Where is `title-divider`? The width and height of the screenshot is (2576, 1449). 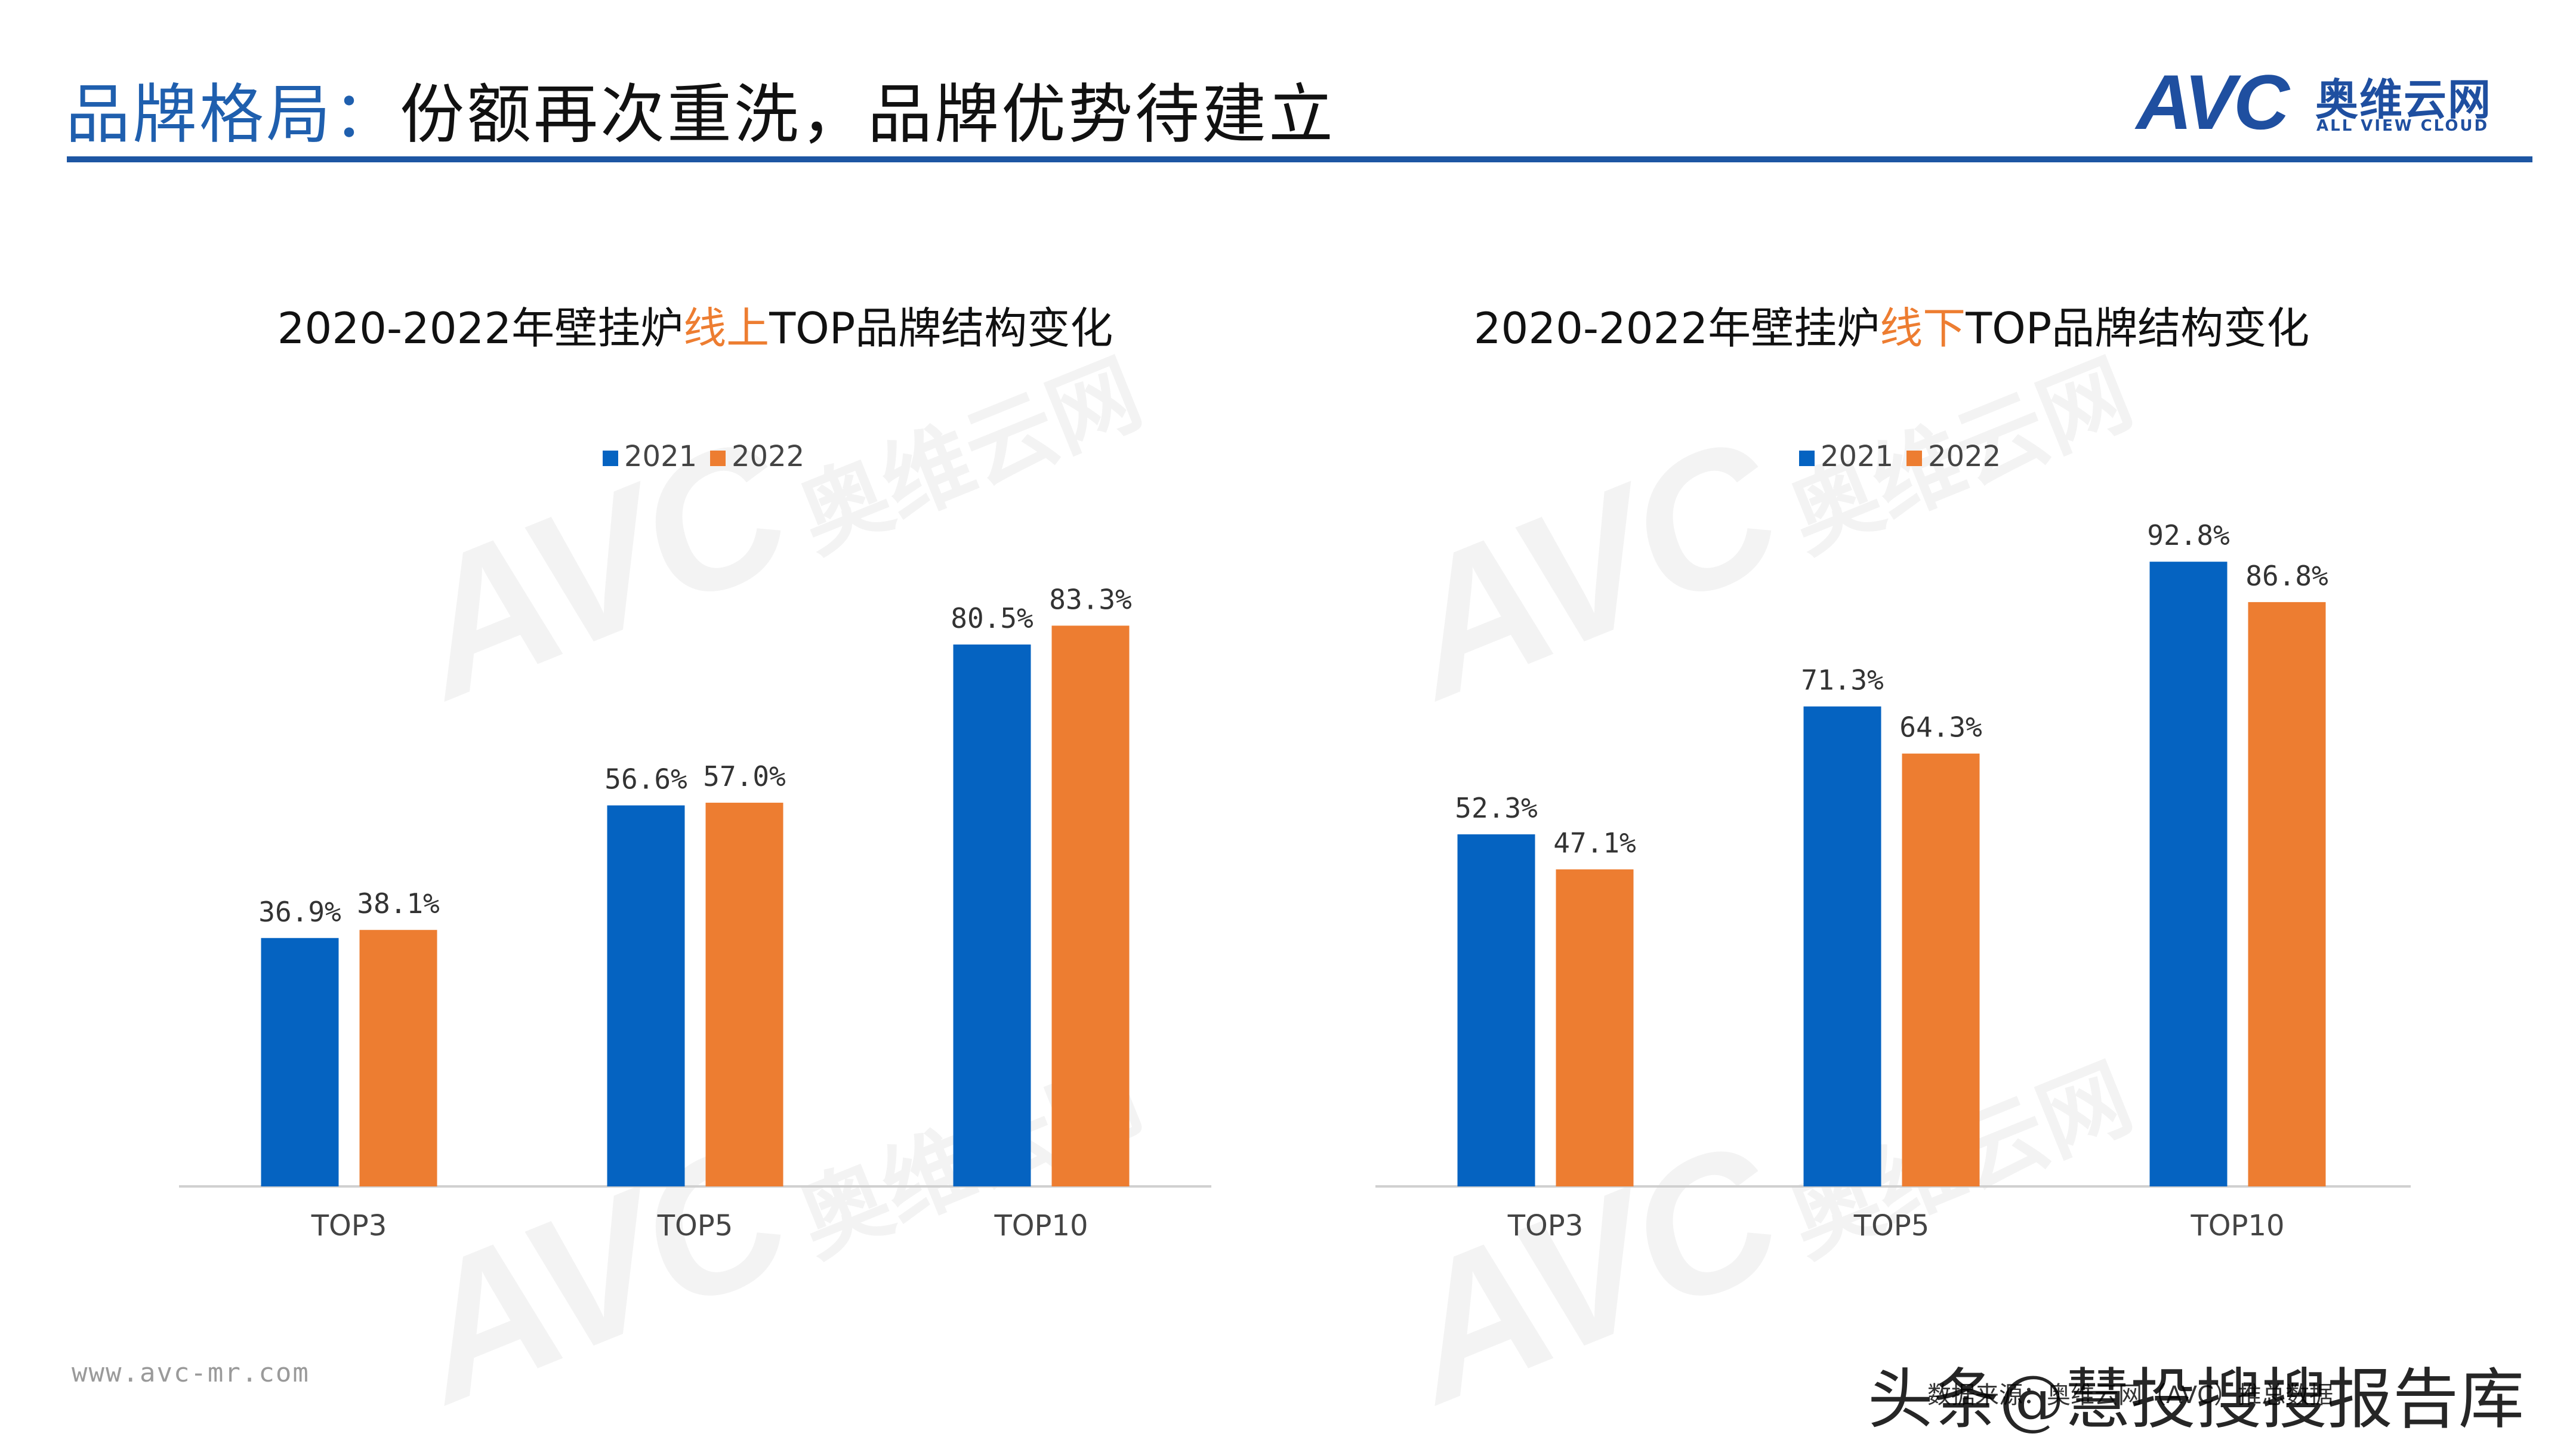 title-divider is located at coordinates (1300, 159).